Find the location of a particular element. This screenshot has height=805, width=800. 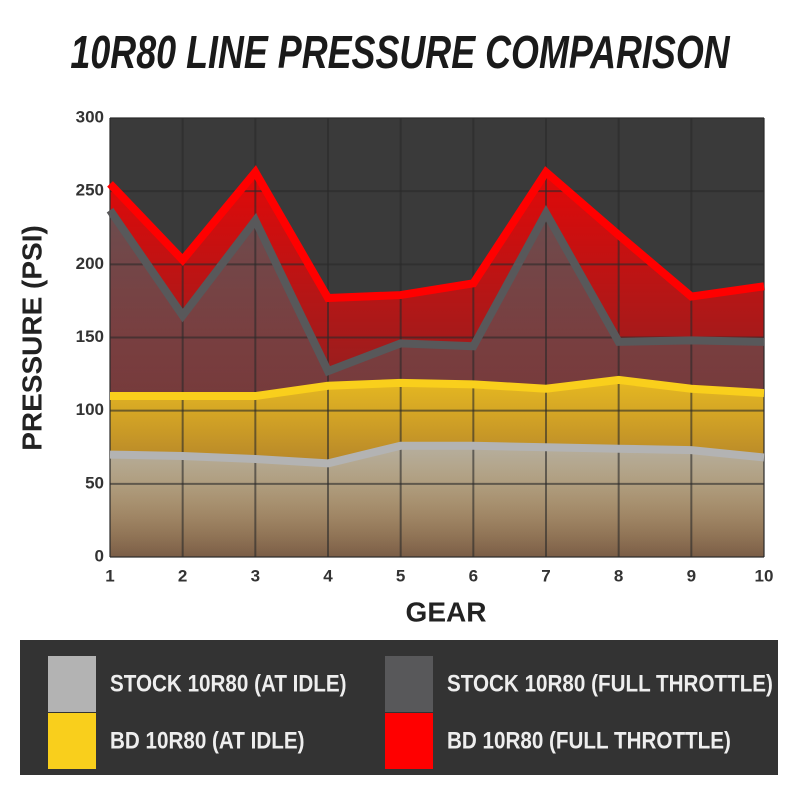

y-tick-label: 50 is located at coordinates (94, 482).